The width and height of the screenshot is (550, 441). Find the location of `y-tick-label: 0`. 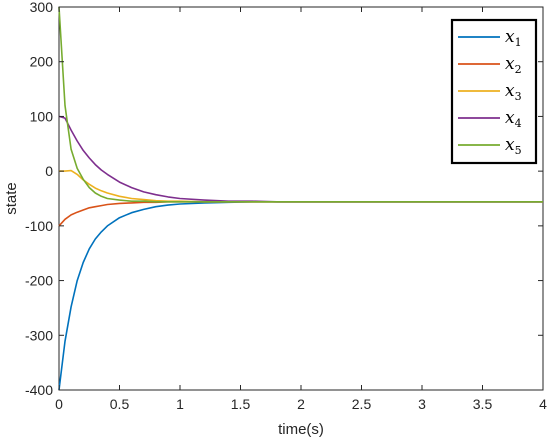

y-tick-label: 0 is located at coordinates (49, 171).